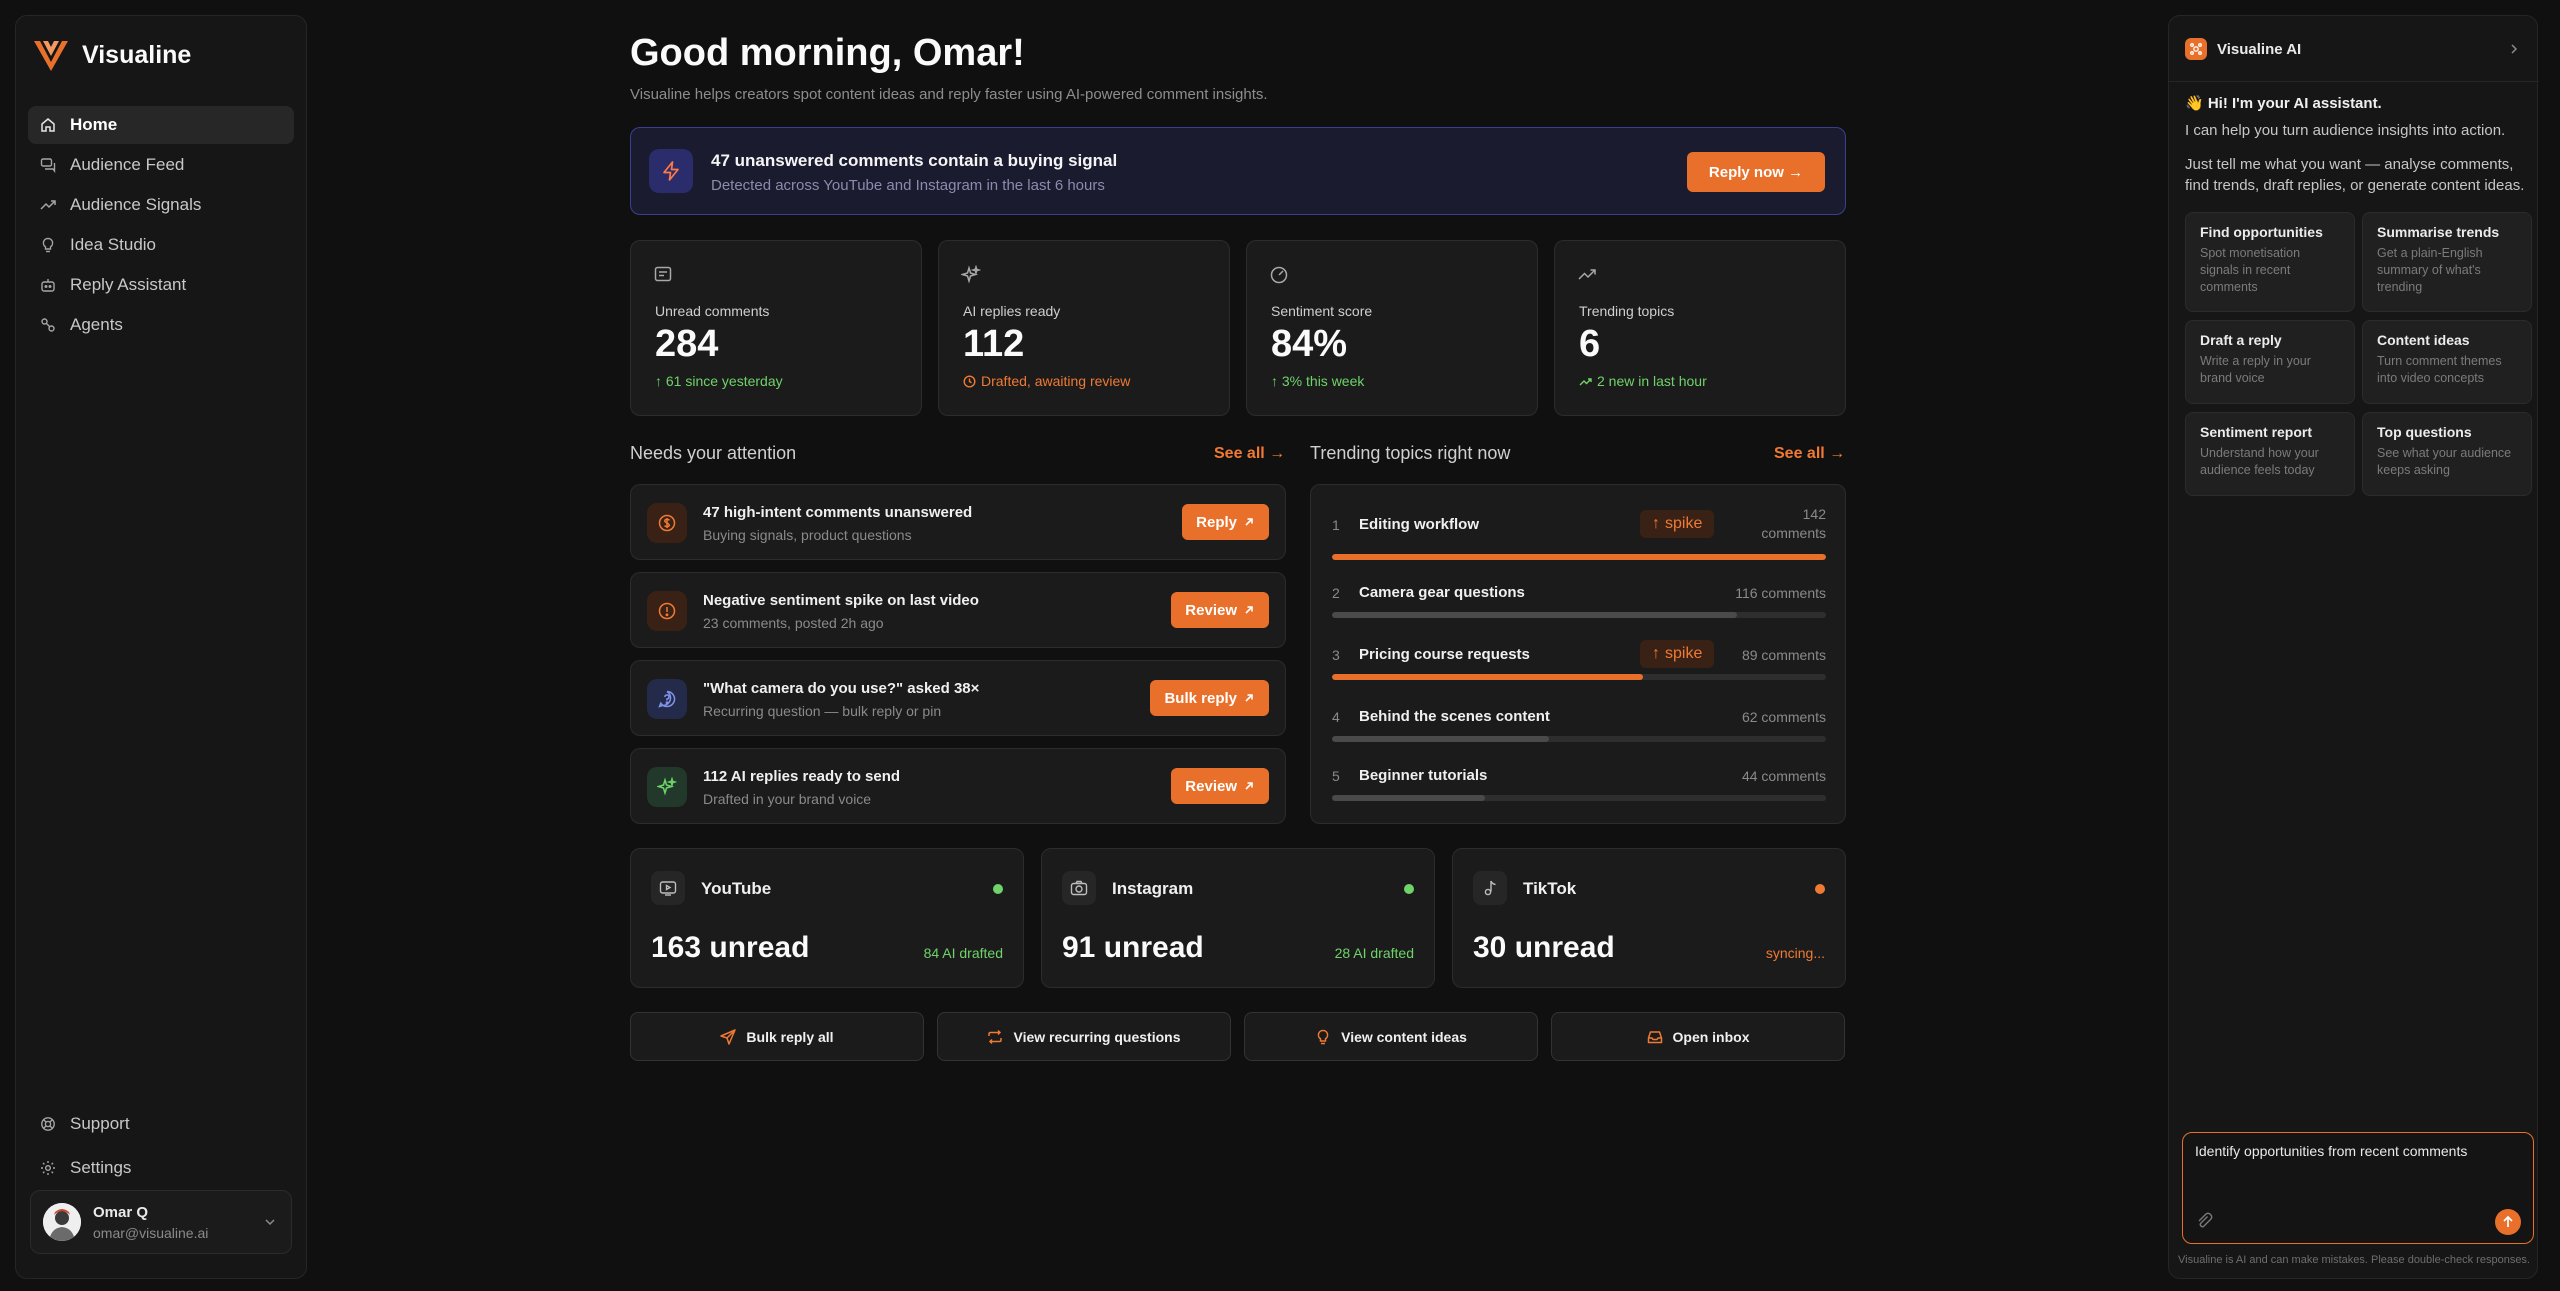  Describe the element at coordinates (94, 124) in the screenshot. I see `sidebar-item-label: Home` at that location.